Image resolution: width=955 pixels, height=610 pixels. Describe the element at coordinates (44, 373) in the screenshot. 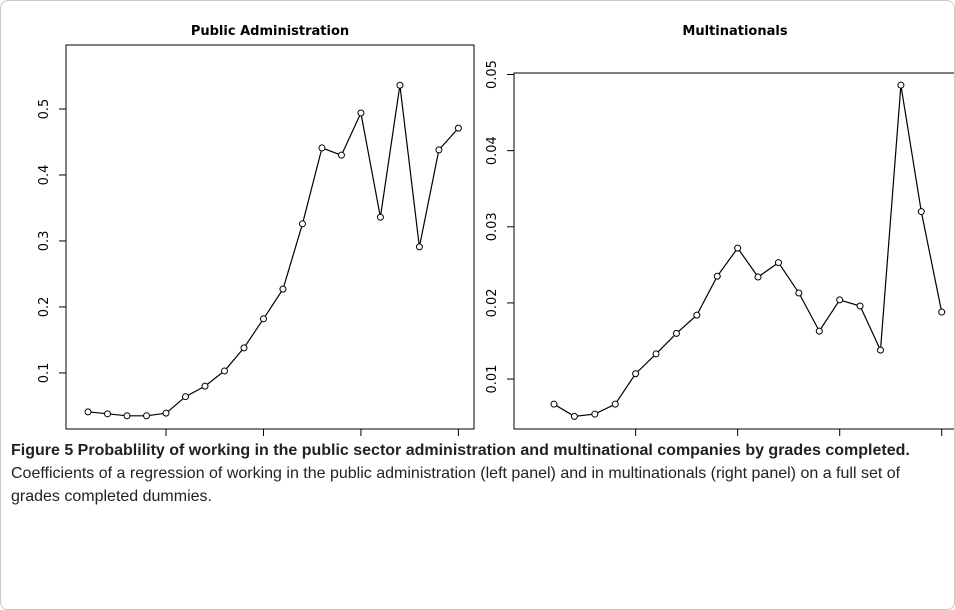

I see `y-tick-label: 0.1` at that location.